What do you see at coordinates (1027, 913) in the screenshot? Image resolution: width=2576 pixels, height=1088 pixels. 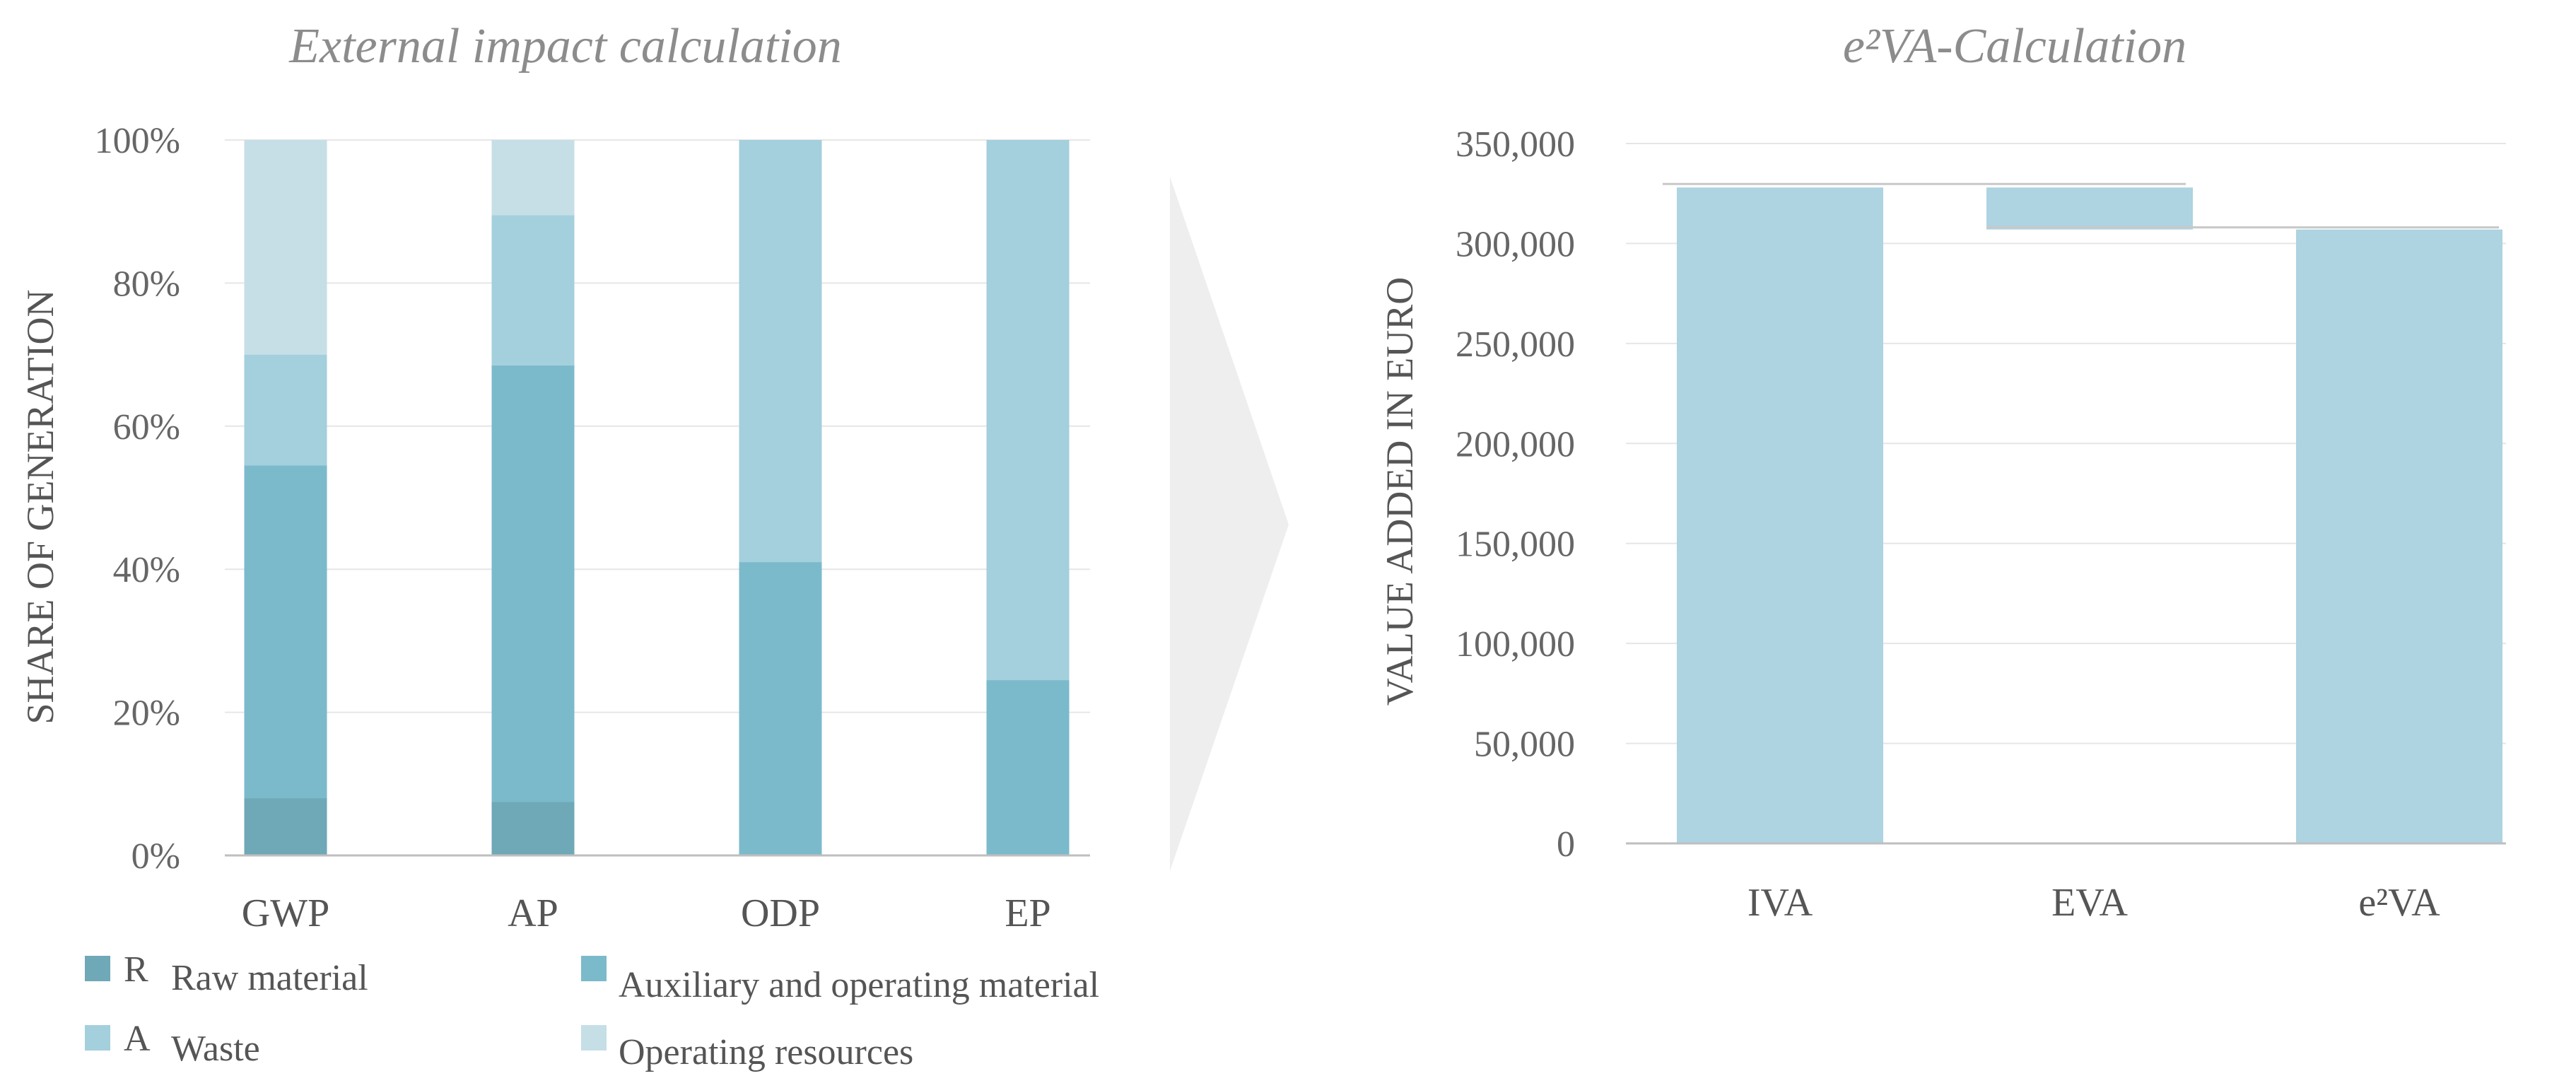 I see `x-tick-label: EP` at bounding box center [1027, 913].